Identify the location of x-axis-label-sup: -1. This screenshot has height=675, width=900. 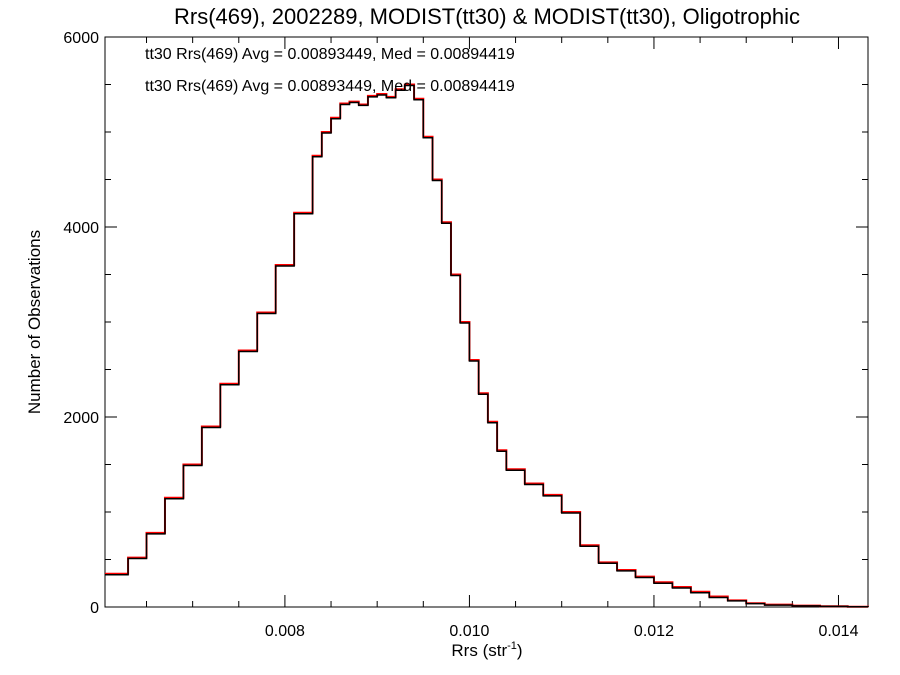
(512, 646).